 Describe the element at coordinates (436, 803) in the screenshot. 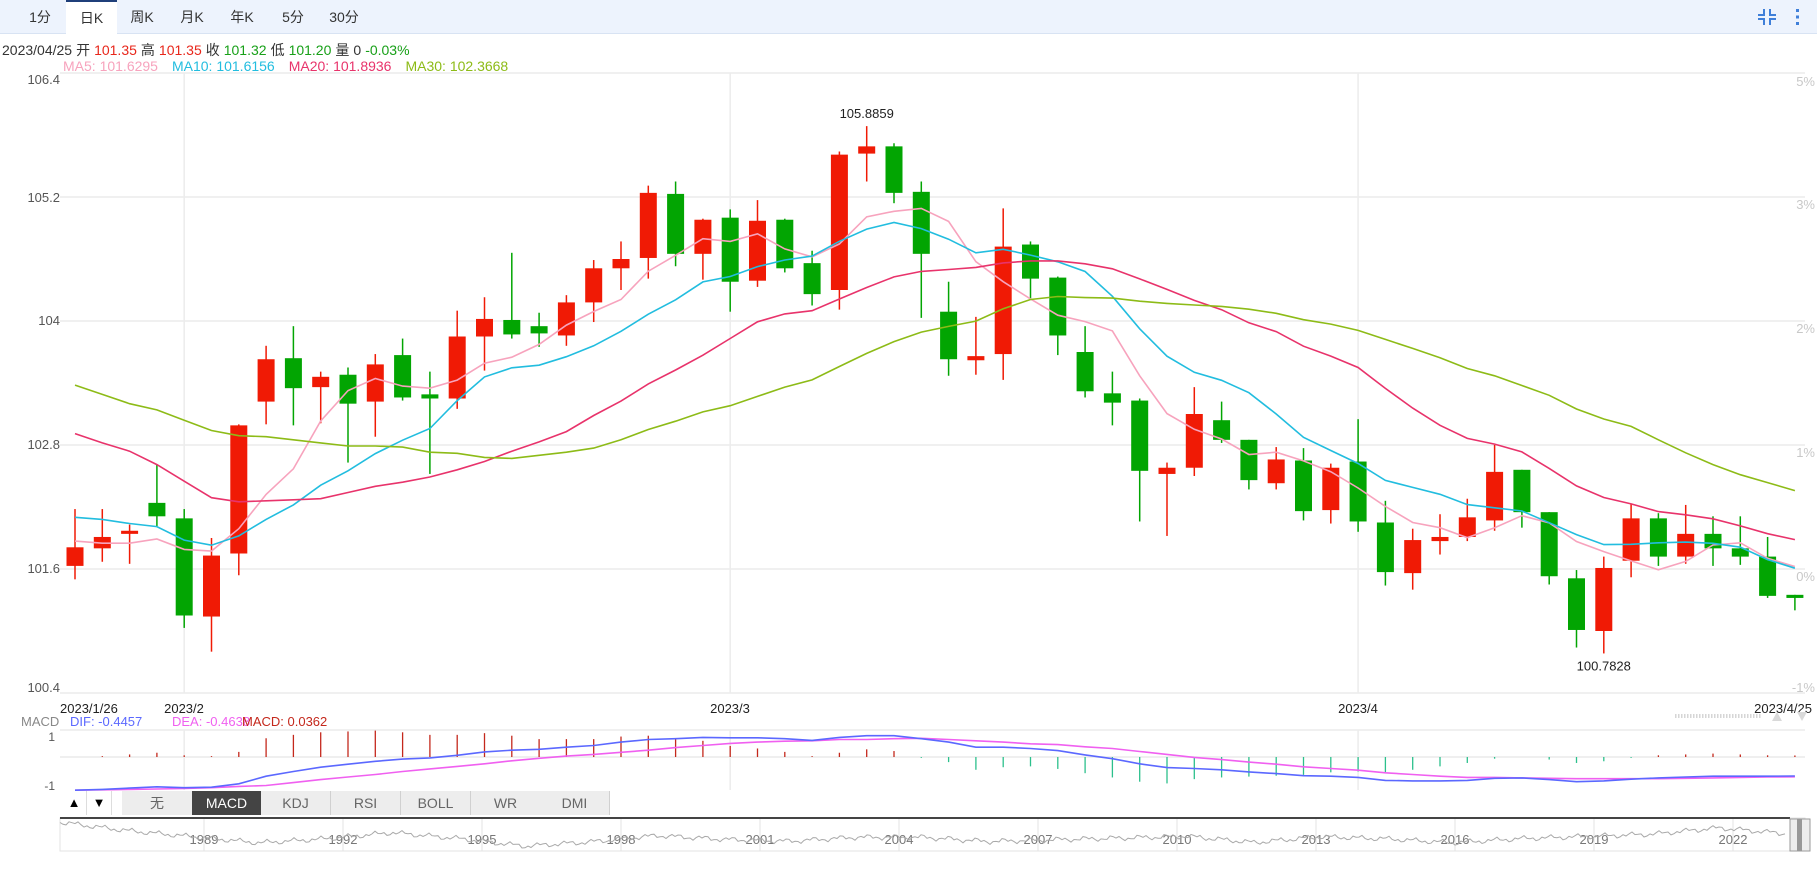

I see `tab-boll: BOLL` at that location.